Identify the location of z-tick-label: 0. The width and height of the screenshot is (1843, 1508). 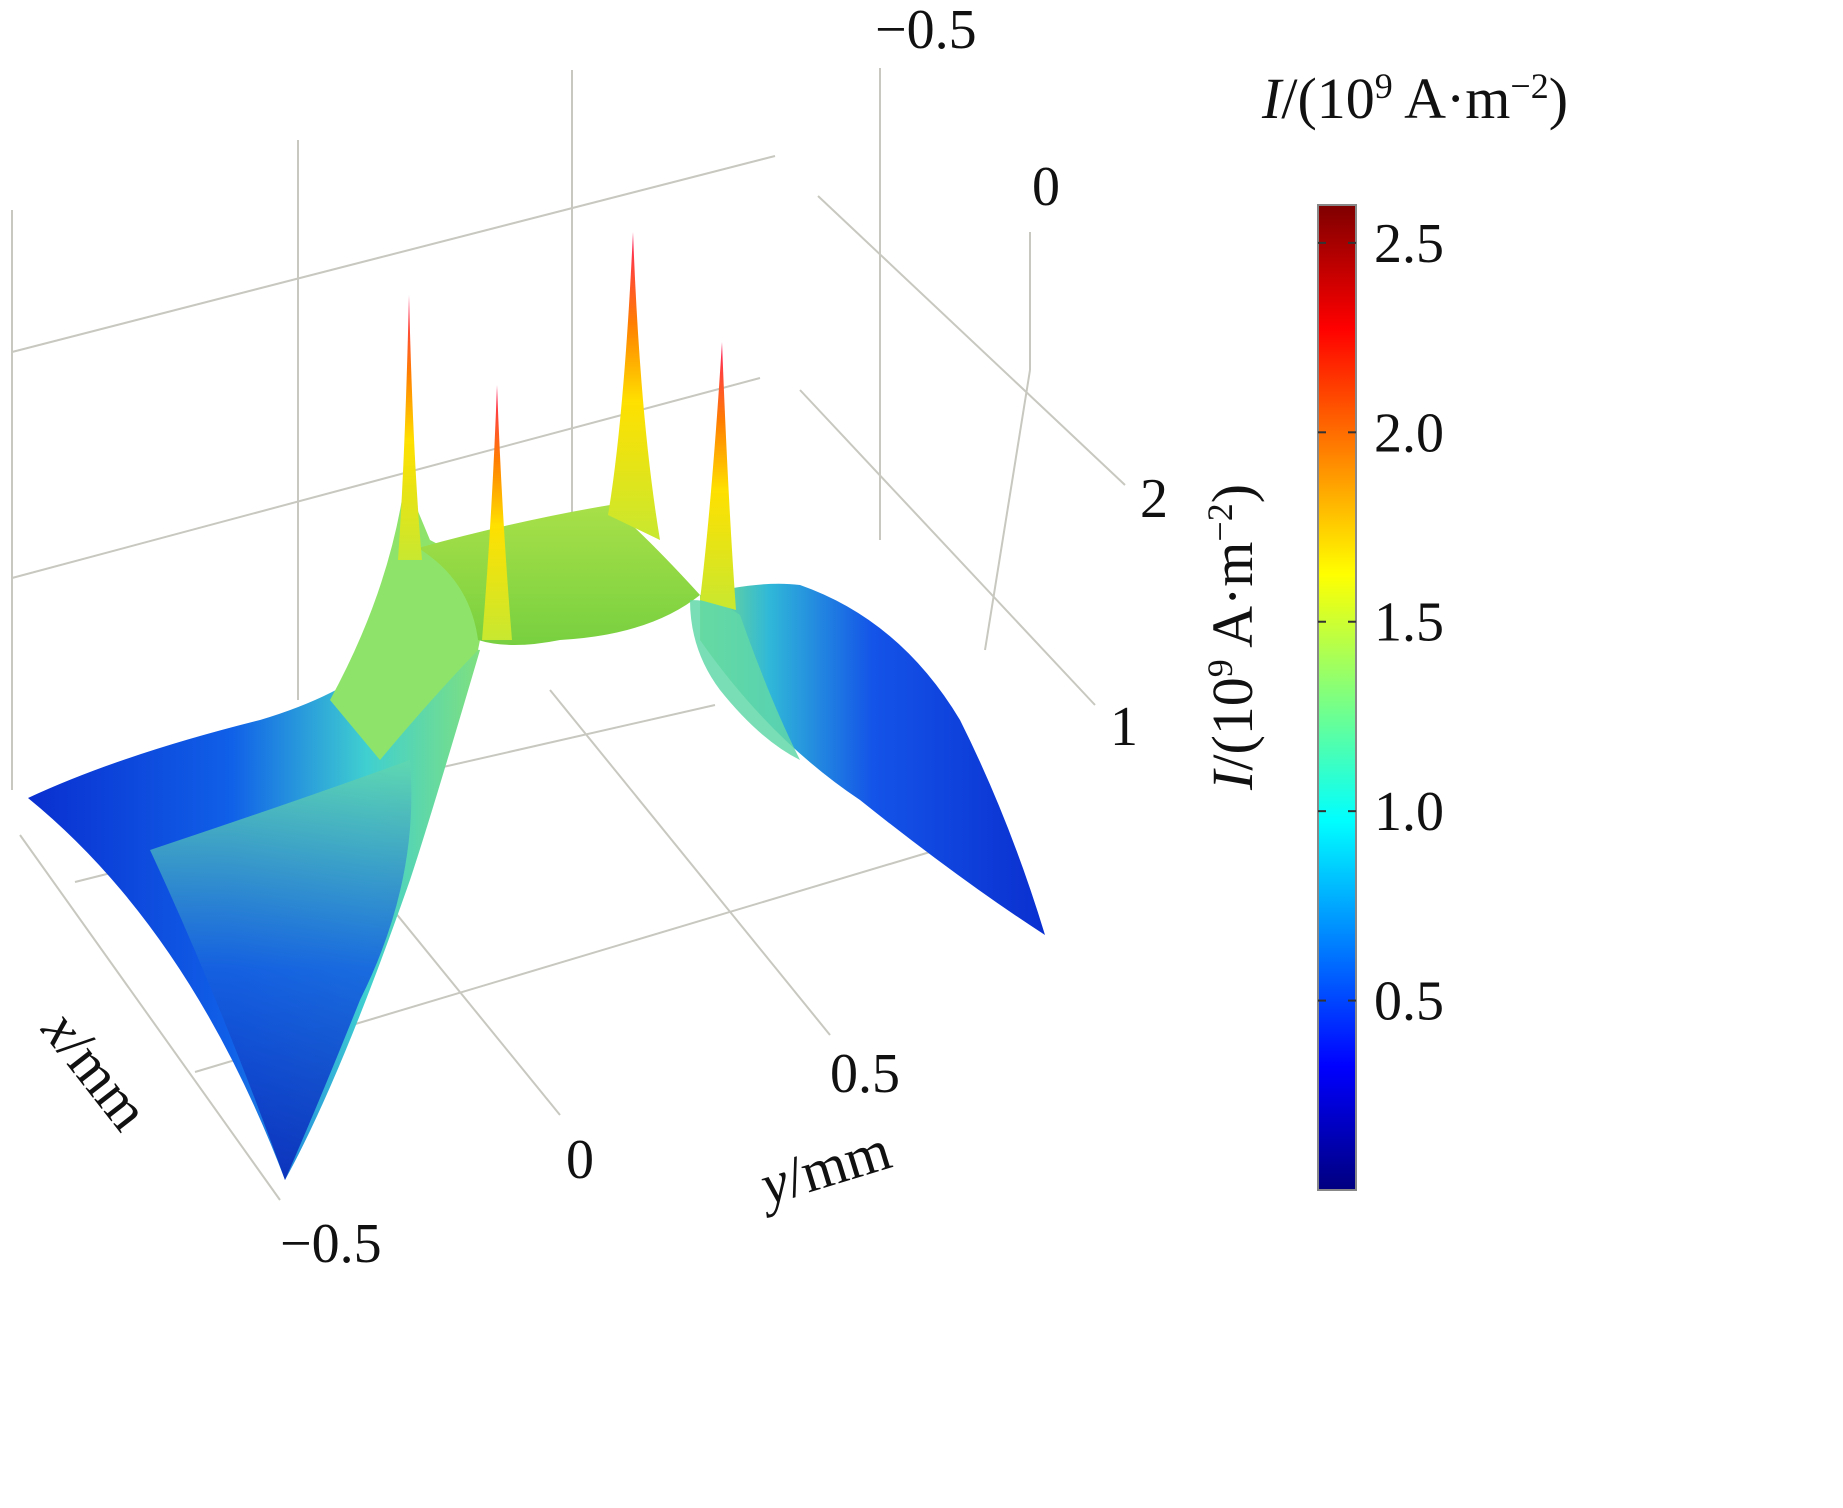
(1046, 187).